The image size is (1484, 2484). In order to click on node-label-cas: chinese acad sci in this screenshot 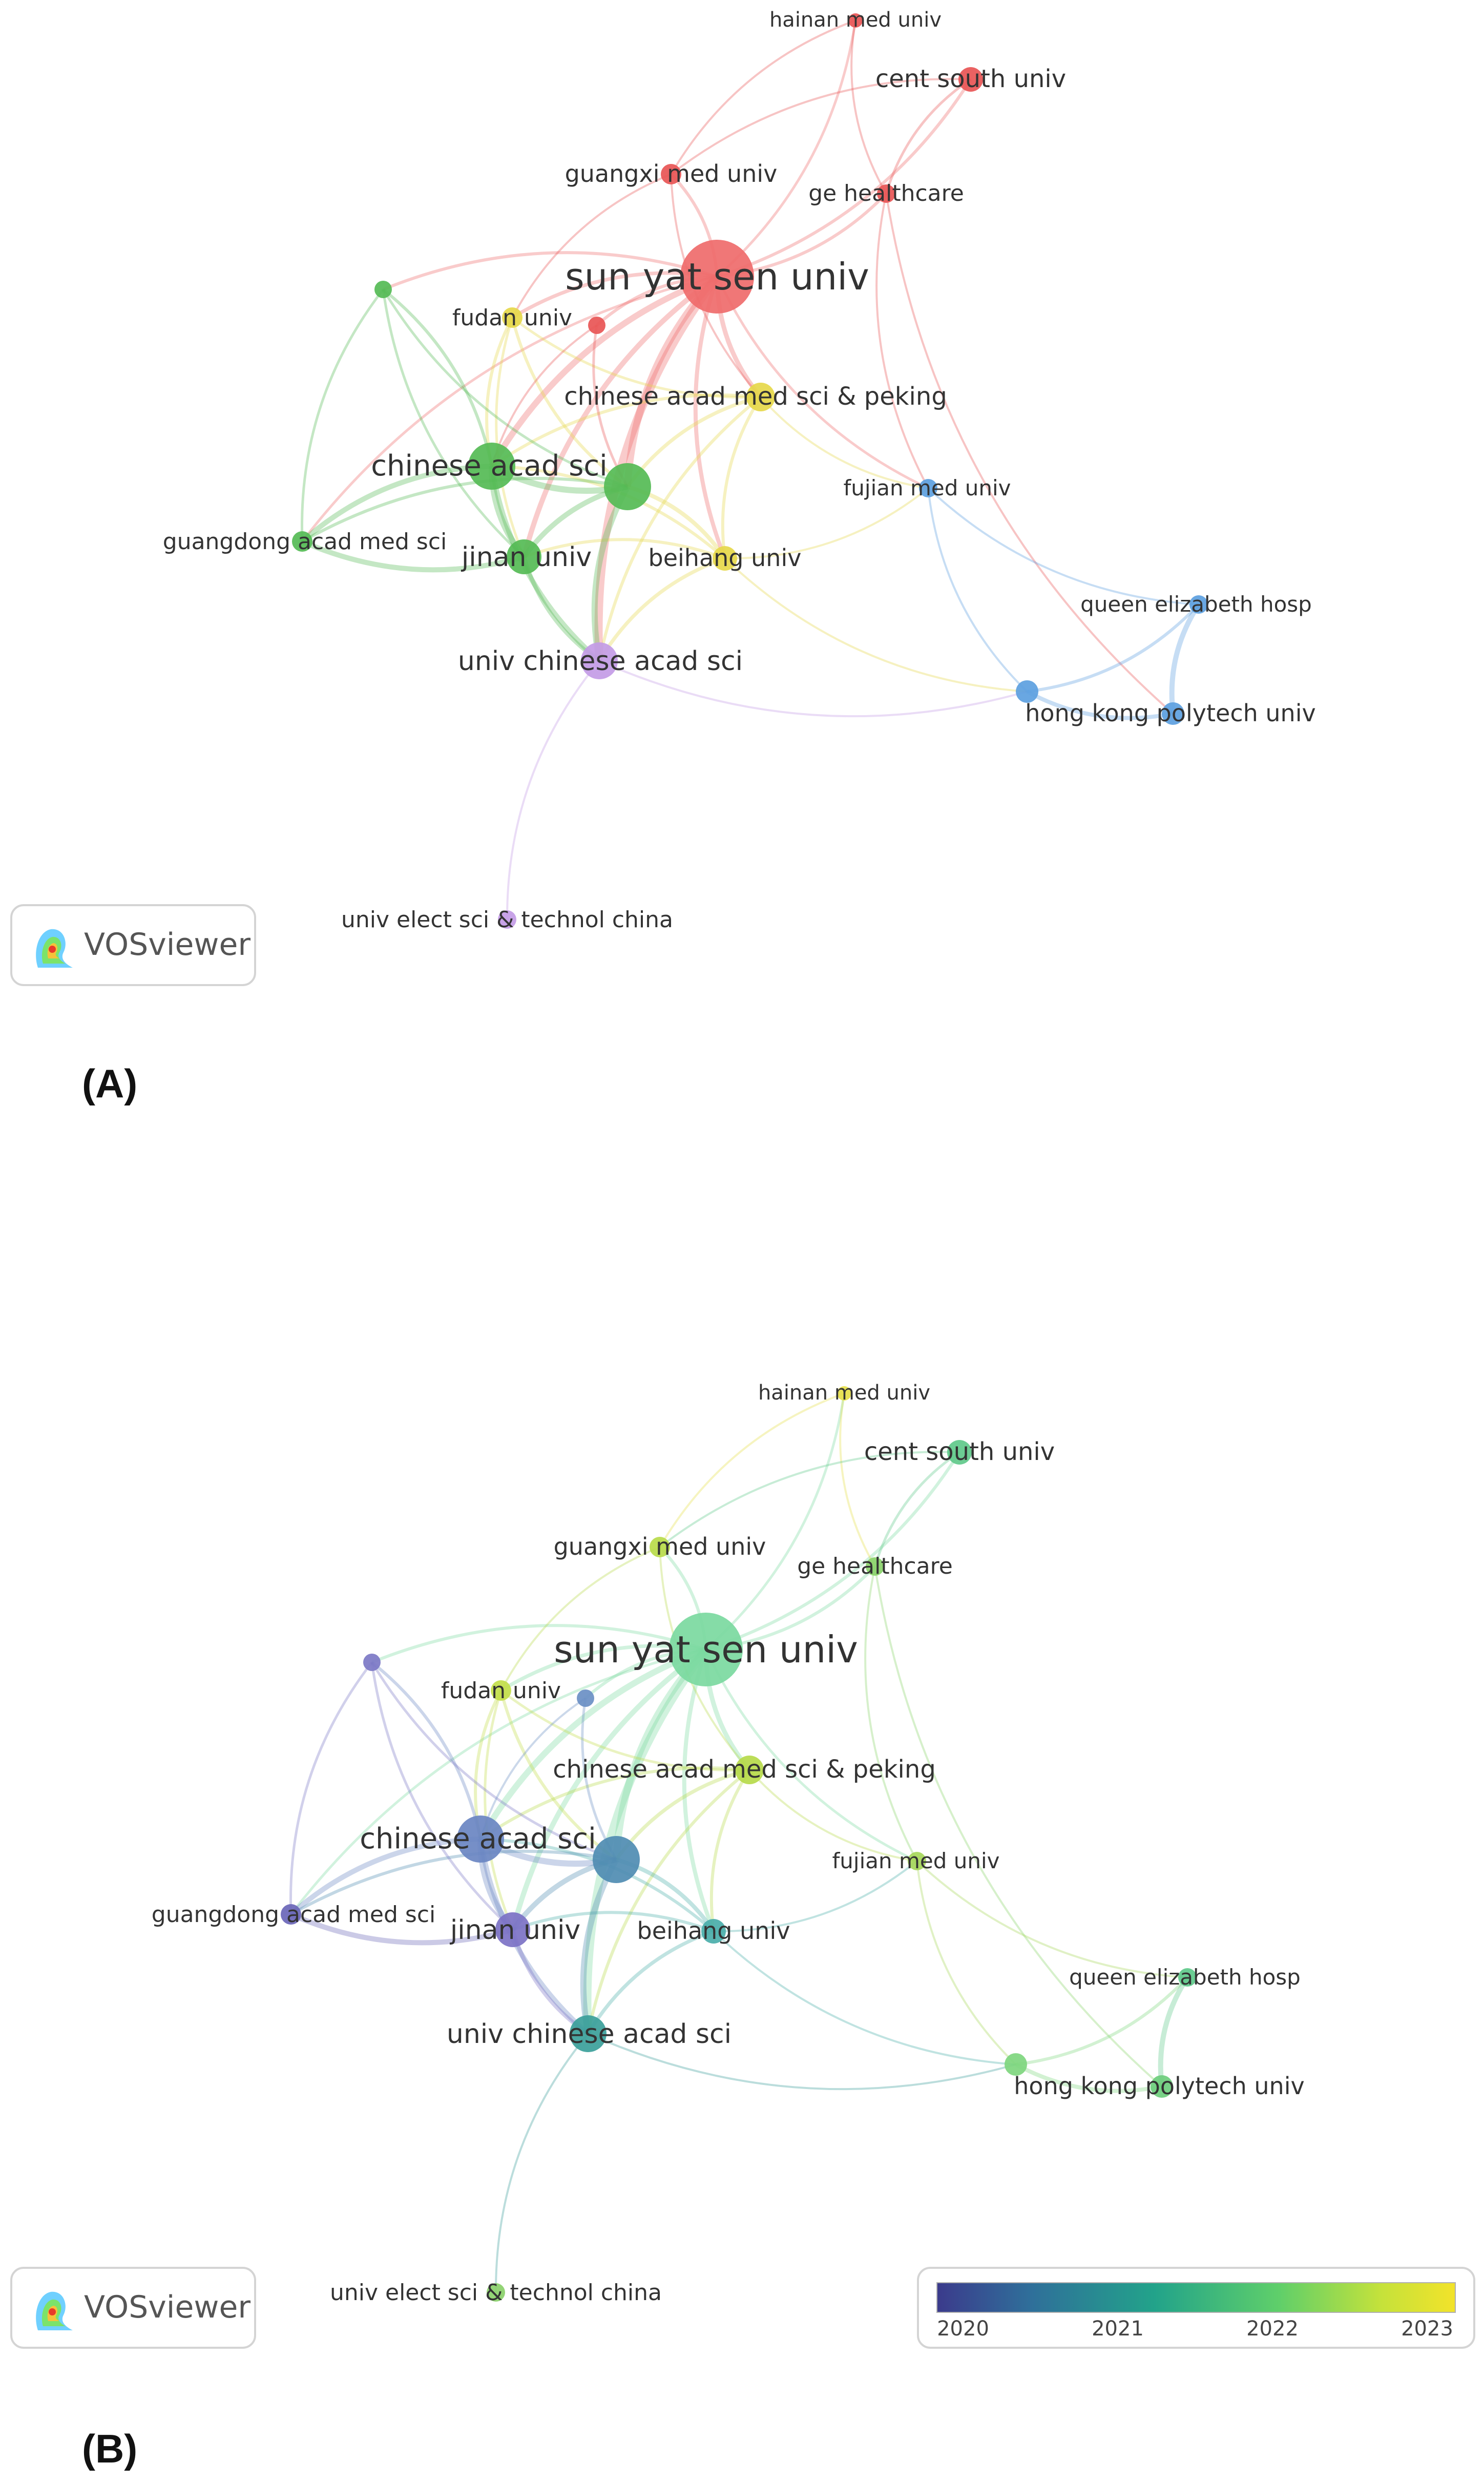, I will do `click(489, 466)`.